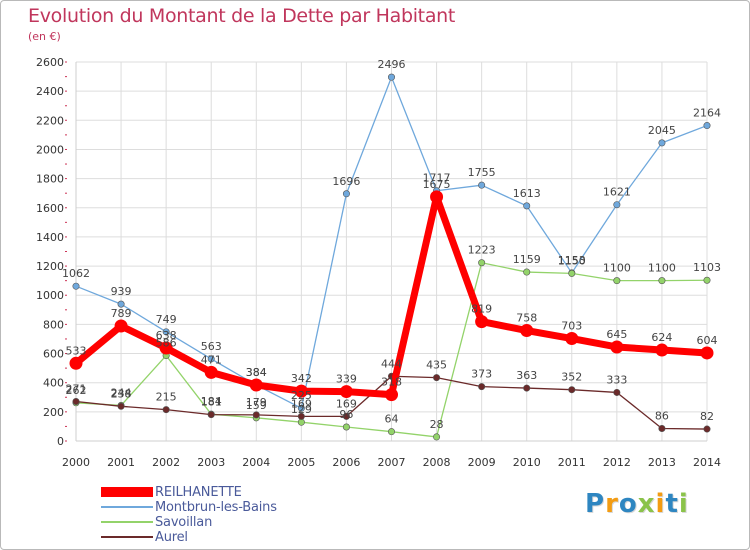  I want to click on data-label: 624, so click(661, 337).